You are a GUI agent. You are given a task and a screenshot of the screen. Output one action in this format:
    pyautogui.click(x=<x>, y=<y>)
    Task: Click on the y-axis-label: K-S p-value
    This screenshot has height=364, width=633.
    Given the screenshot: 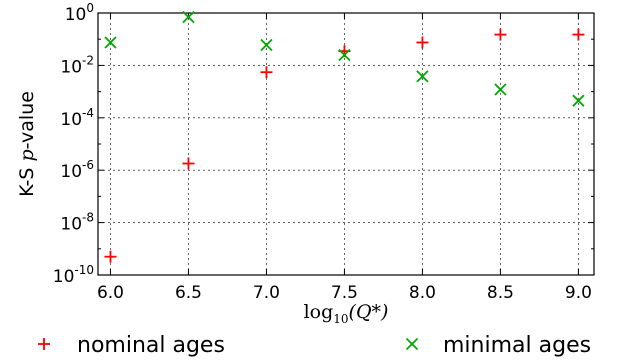 What is the action you would take?
    pyautogui.click(x=27, y=144)
    